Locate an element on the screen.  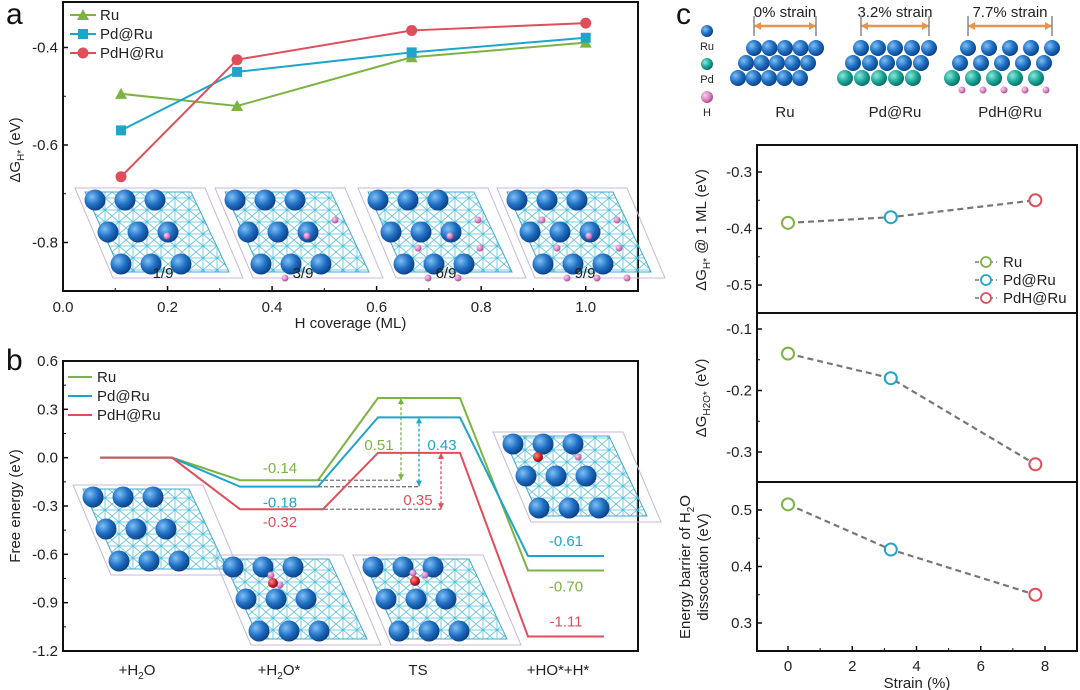
barrier-label: 0.43 is located at coordinates (441, 445).